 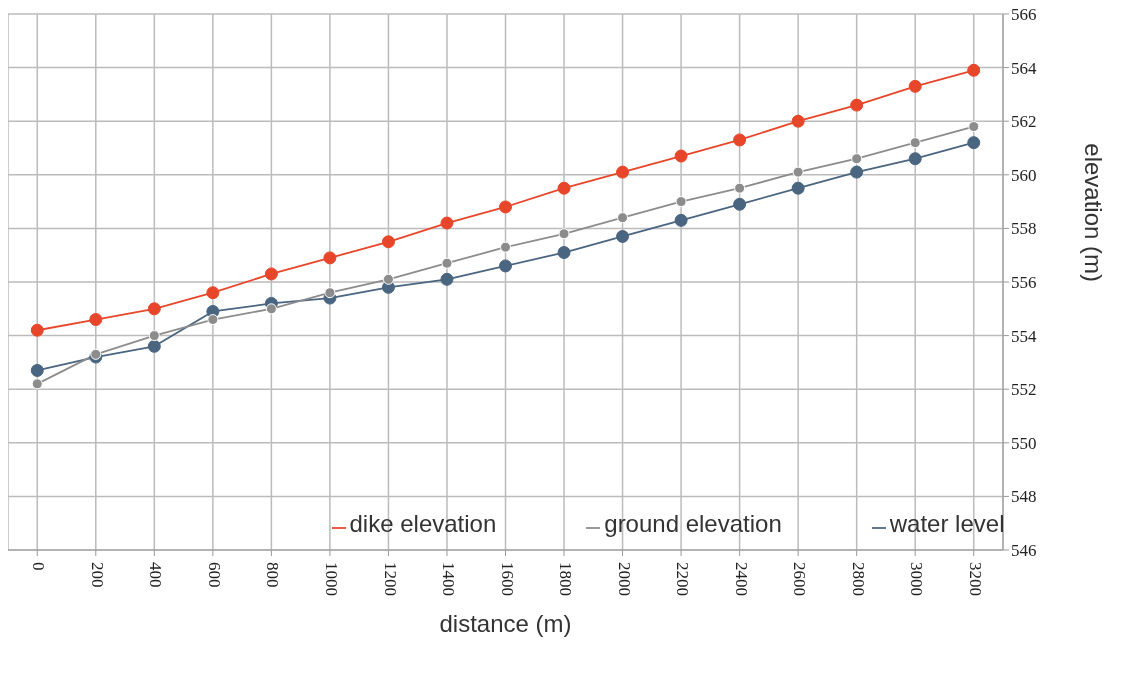 I want to click on x-tick-label: 3000, so click(x=917, y=579).